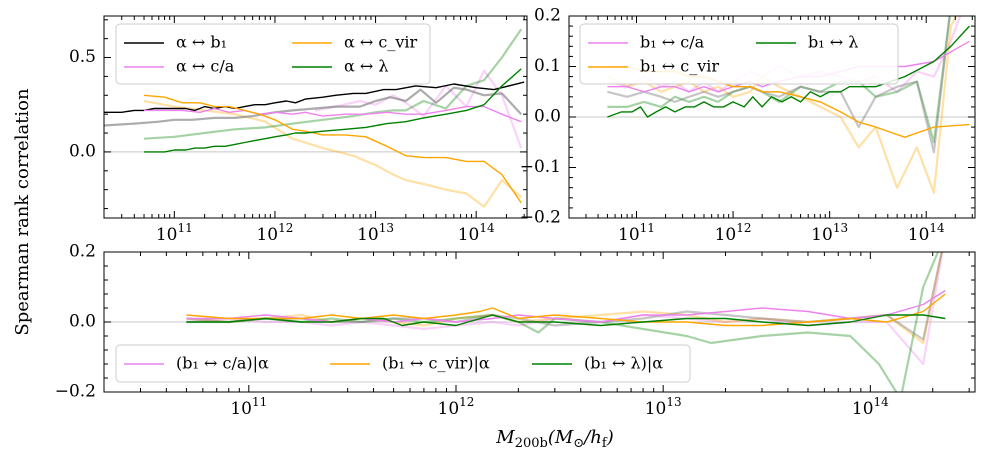  Describe the element at coordinates (340, 66) in the screenshot. I see `legend-entry: α ↔ λ` at that location.